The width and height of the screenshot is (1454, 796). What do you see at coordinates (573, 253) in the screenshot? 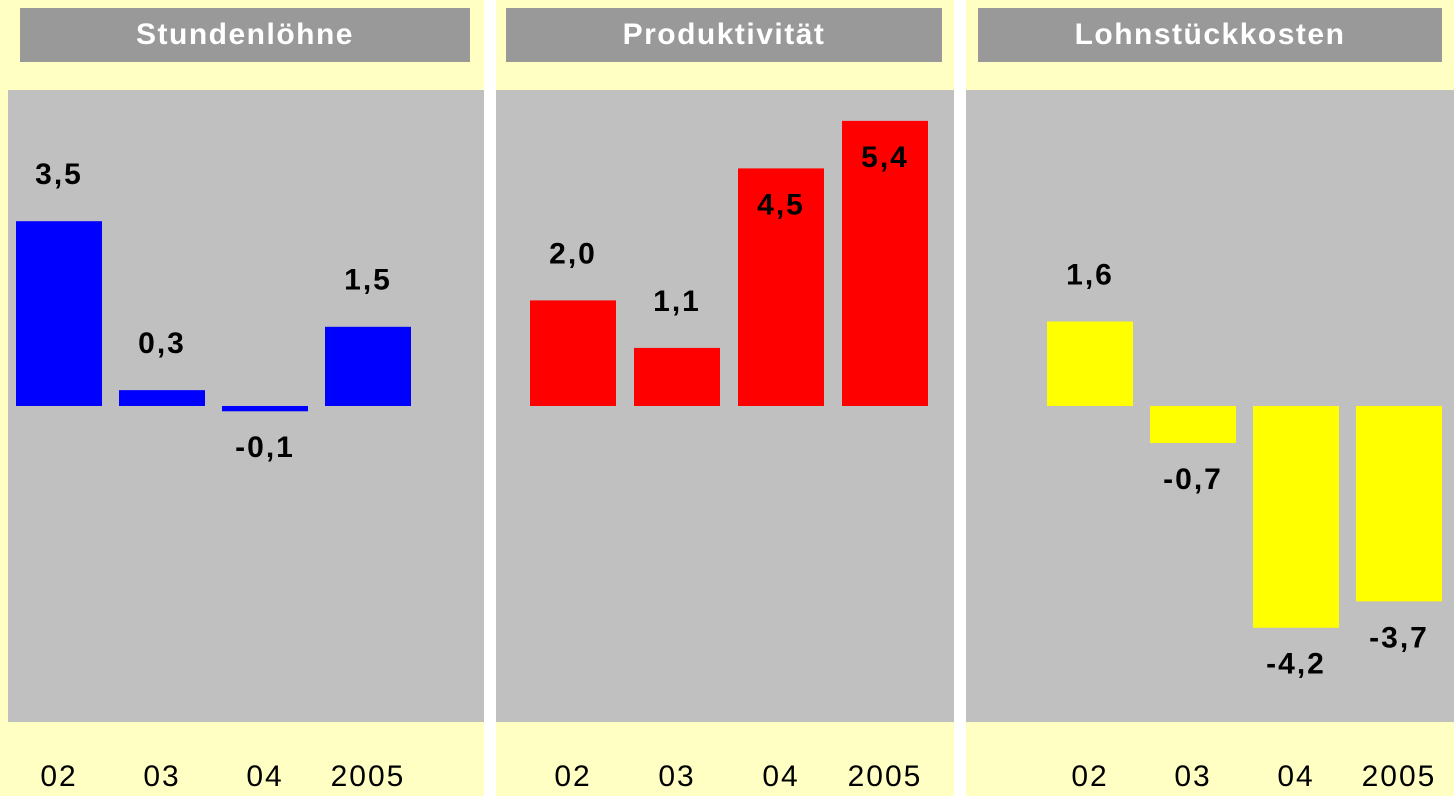
I see `value-label: 2,0` at bounding box center [573, 253].